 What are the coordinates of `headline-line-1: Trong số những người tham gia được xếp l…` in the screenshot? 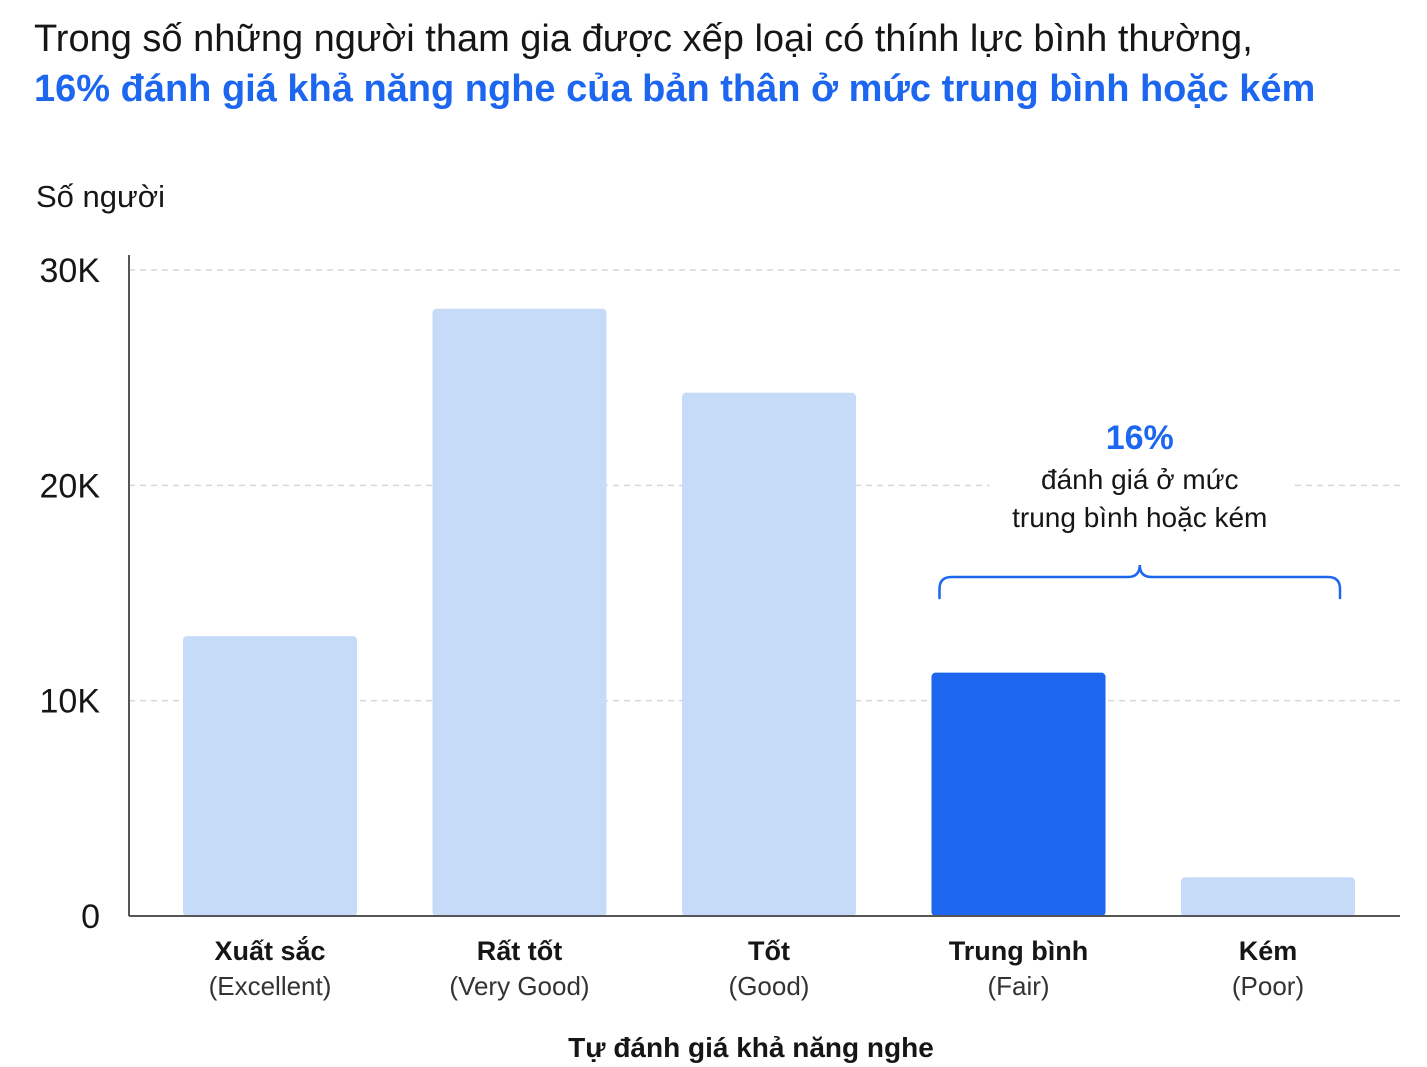 It's located at (643, 39).